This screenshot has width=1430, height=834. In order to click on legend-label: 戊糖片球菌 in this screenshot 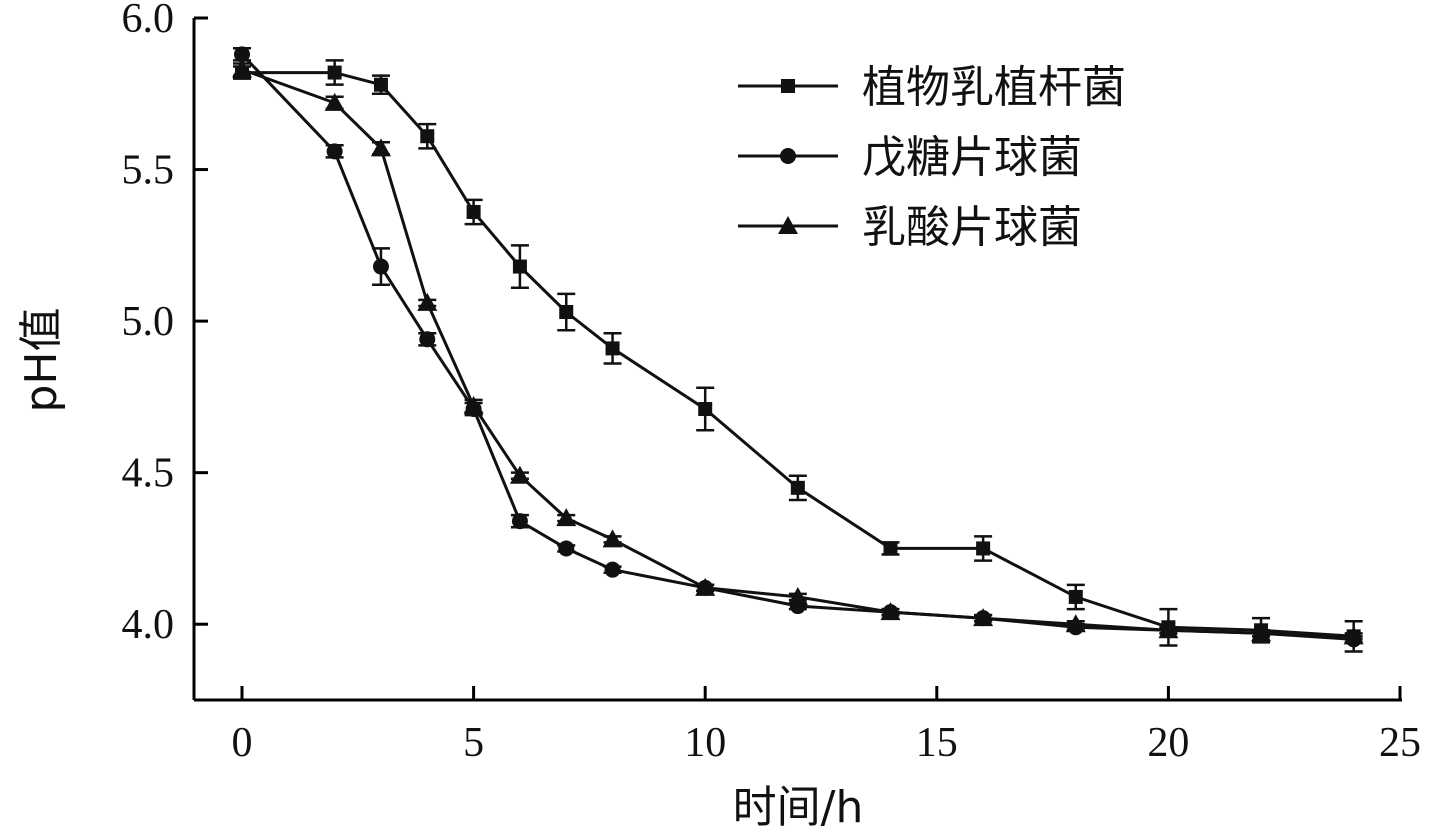, I will do `click(972, 157)`.